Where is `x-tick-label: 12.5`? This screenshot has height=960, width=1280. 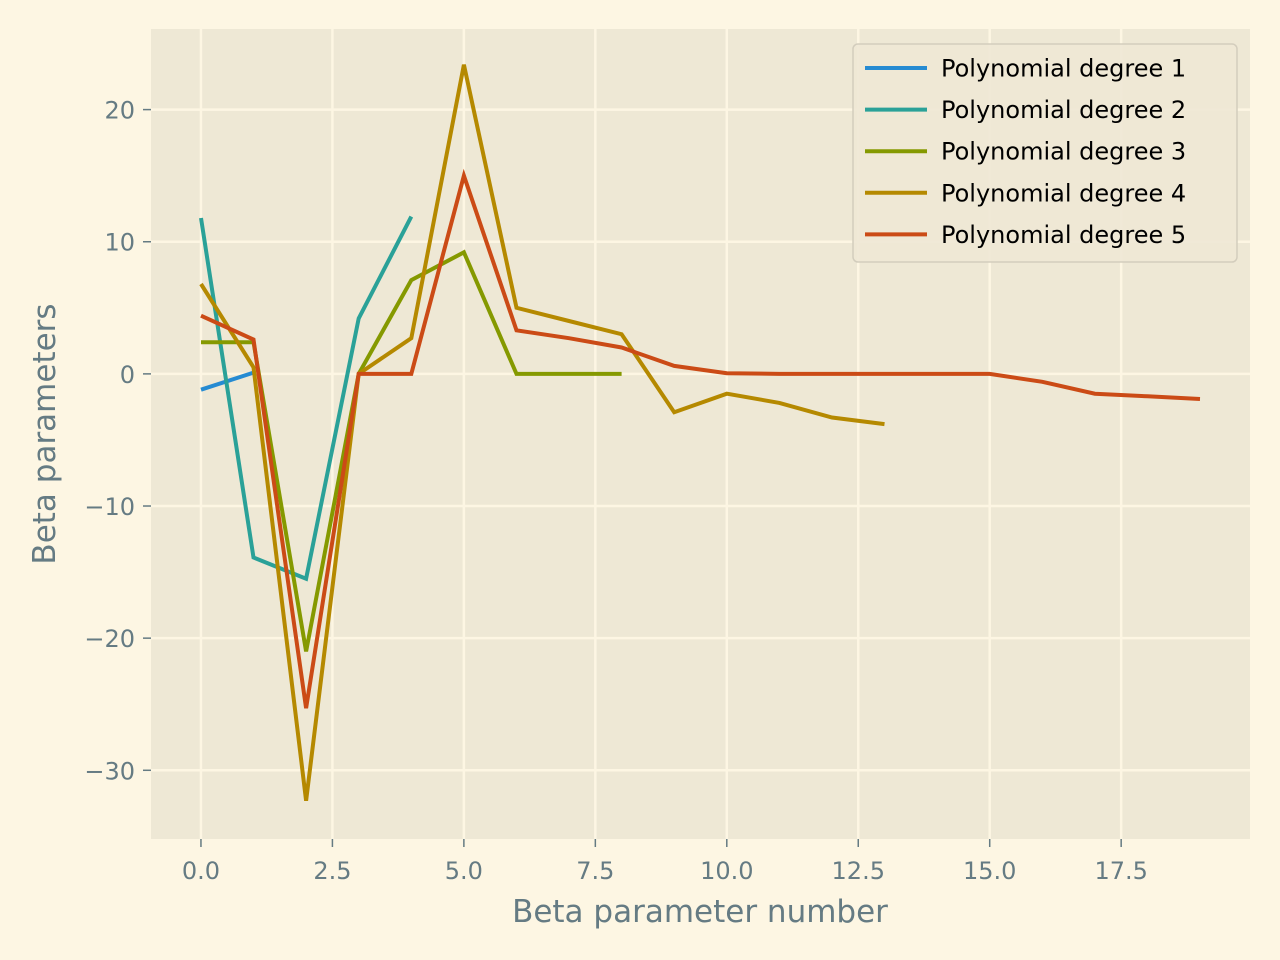
x-tick-label: 12.5 is located at coordinates (858, 871).